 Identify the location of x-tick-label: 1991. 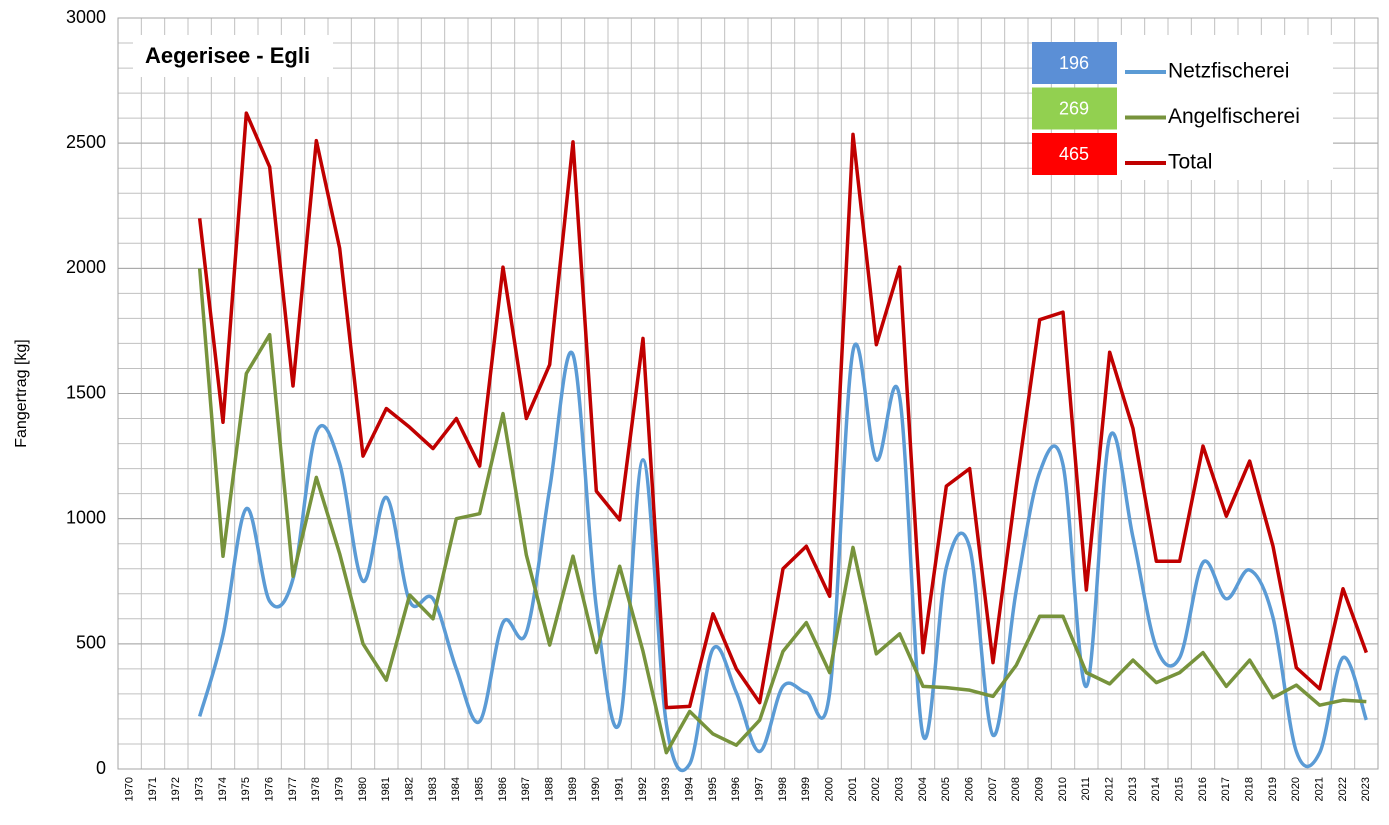
(620, 789).